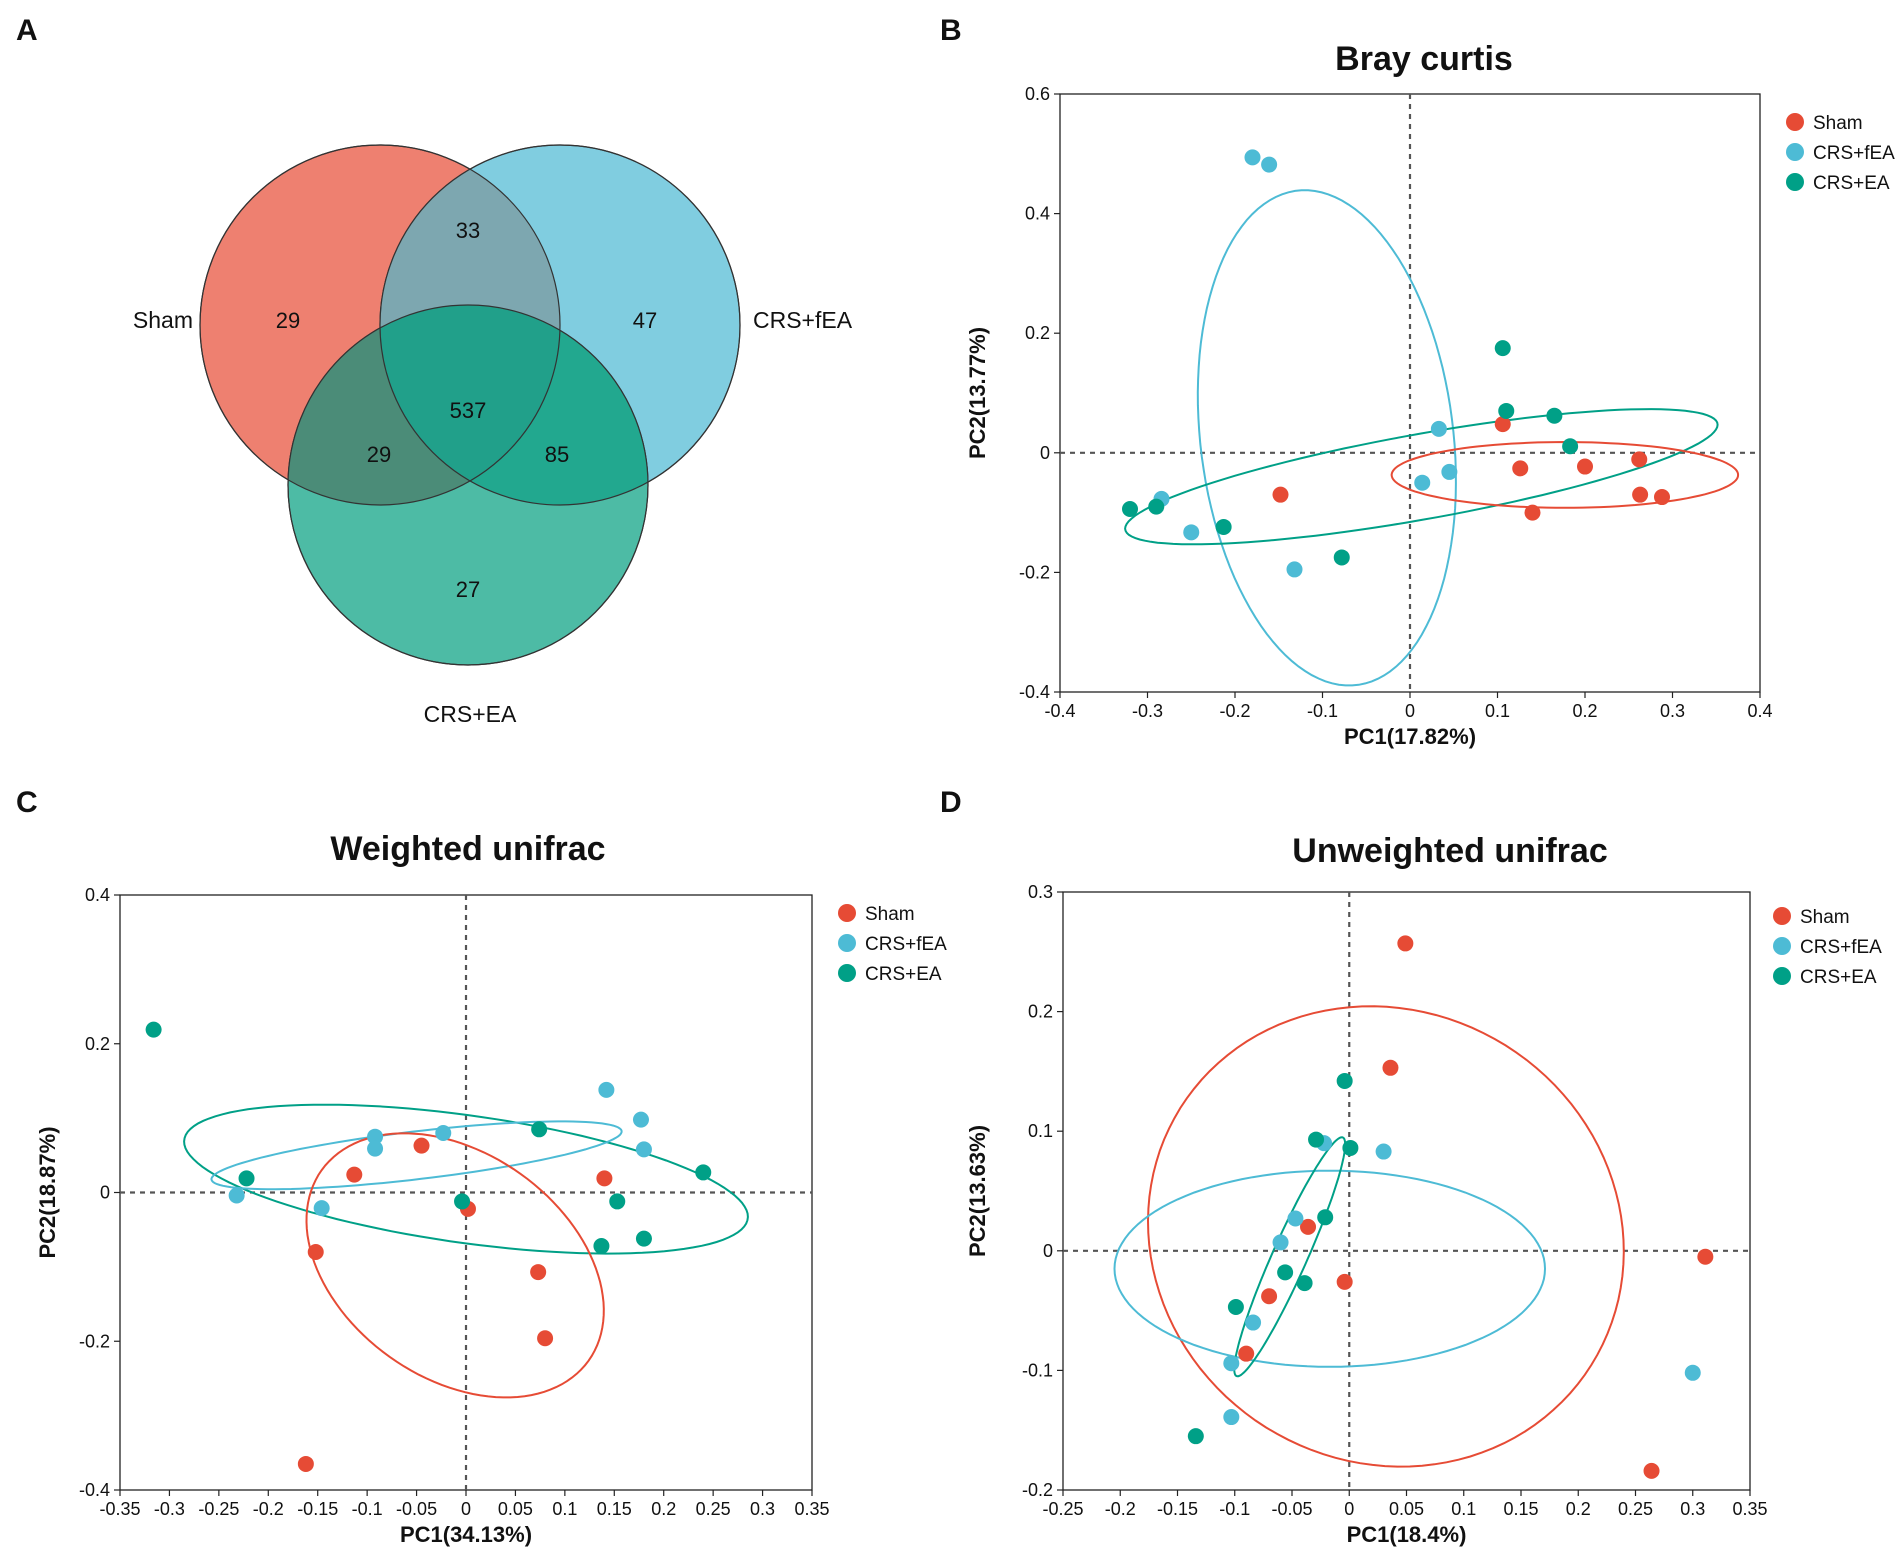 The image size is (1901, 1555). I want to click on y-tick-label: 0.1, so click(1040, 1131).